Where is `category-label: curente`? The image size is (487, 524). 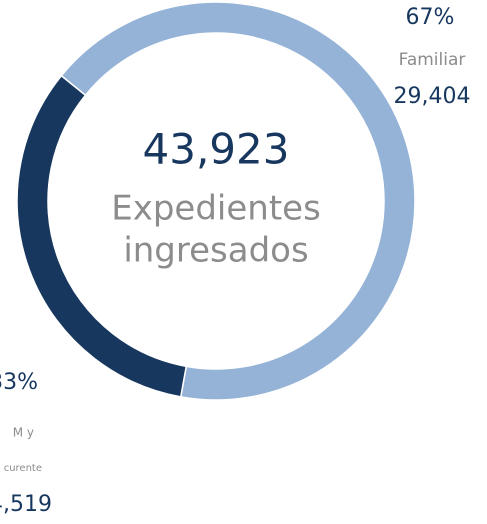
category-label: curente is located at coordinates (23, 468).